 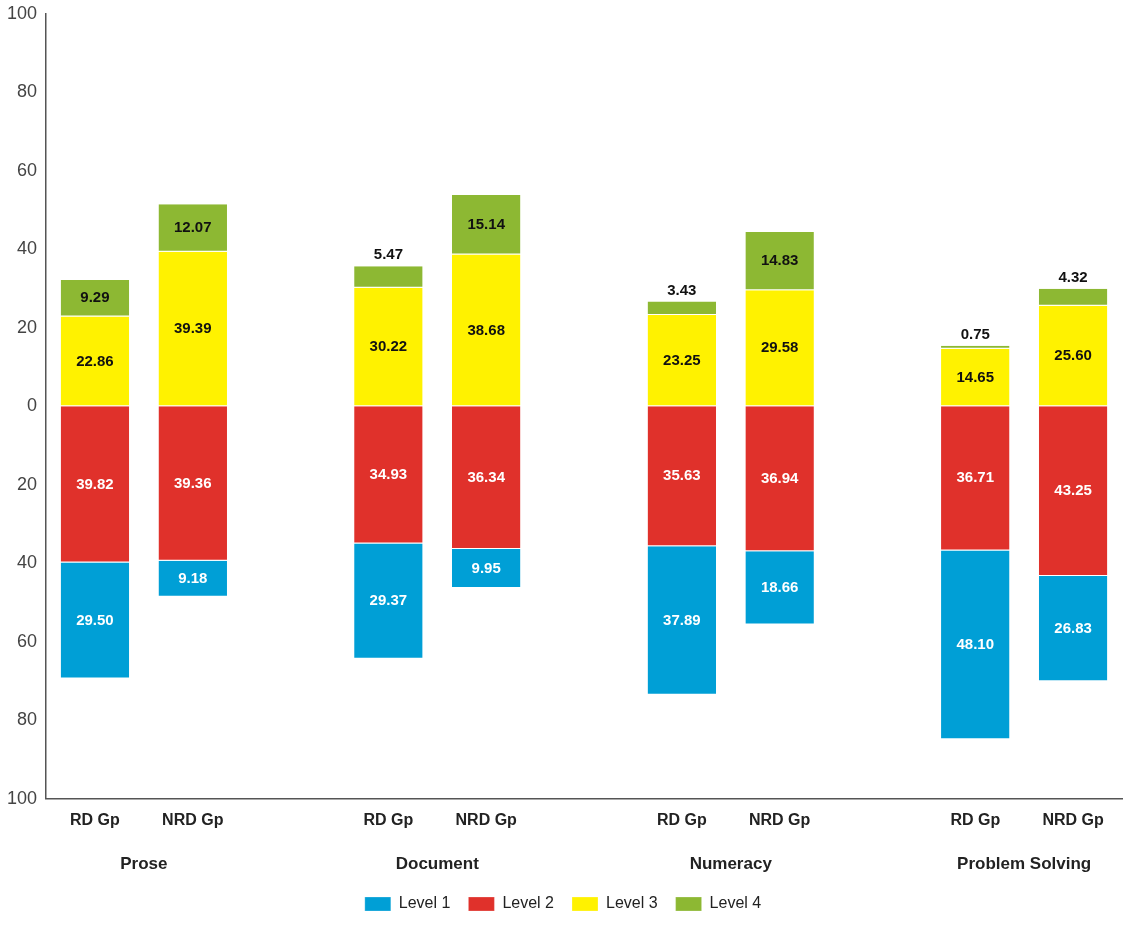 I want to click on data-label: 22.86, so click(x=95, y=360).